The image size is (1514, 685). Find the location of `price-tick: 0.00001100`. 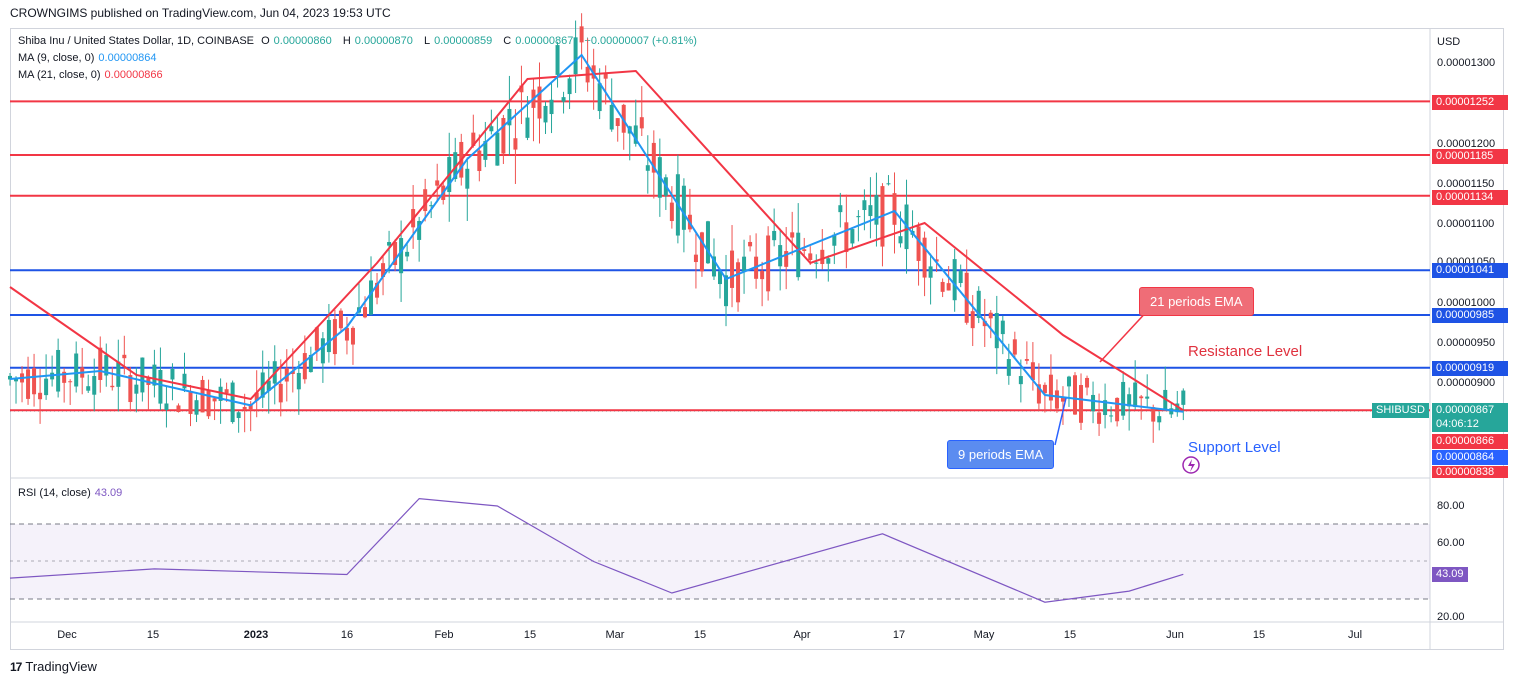

price-tick: 0.00001100 is located at coordinates (1466, 224).